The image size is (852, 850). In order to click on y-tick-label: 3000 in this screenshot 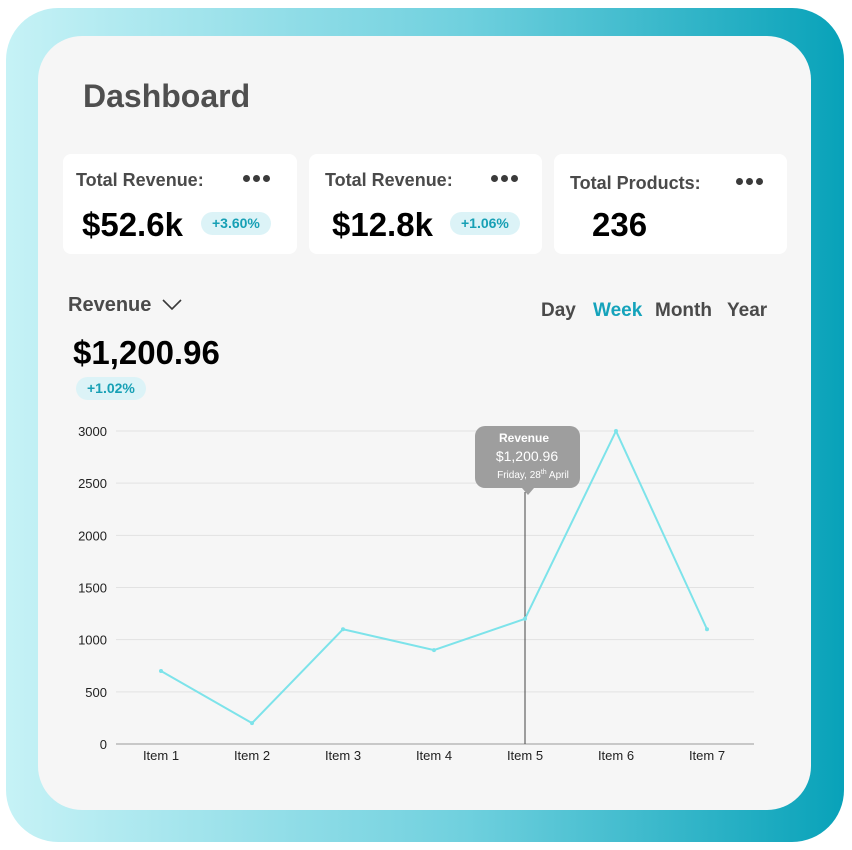, I will do `click(92, 431)`.